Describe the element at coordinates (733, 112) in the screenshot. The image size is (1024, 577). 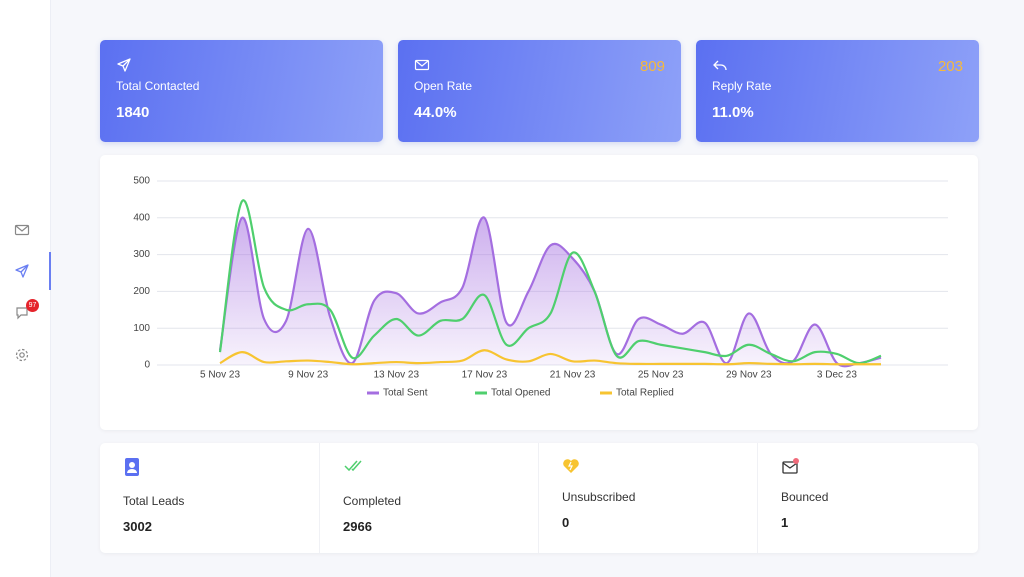
I see `card-value: 11.0%` at that location.